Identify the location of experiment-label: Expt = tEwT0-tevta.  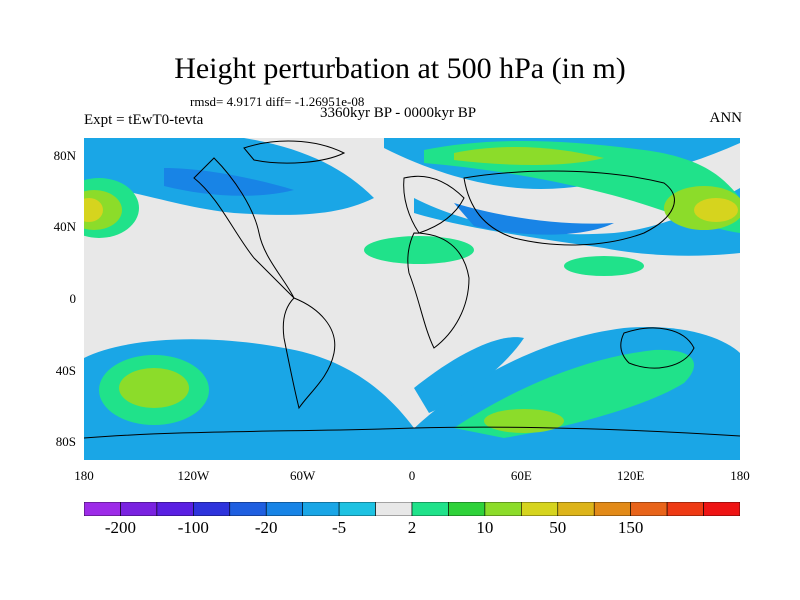
(144, 120).